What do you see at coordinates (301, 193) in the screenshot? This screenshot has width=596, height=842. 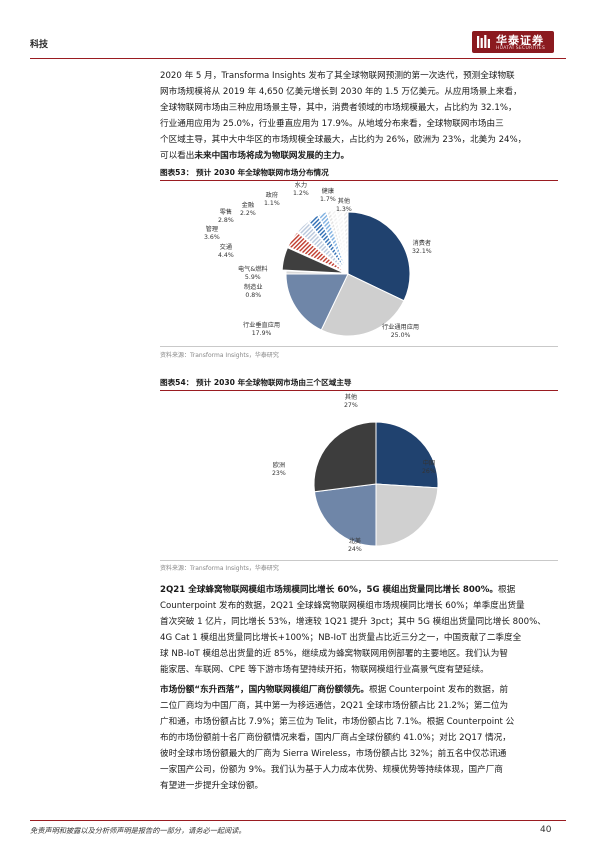 I see `pie-label-value: 1.2%` at bounding box center [301, 193].